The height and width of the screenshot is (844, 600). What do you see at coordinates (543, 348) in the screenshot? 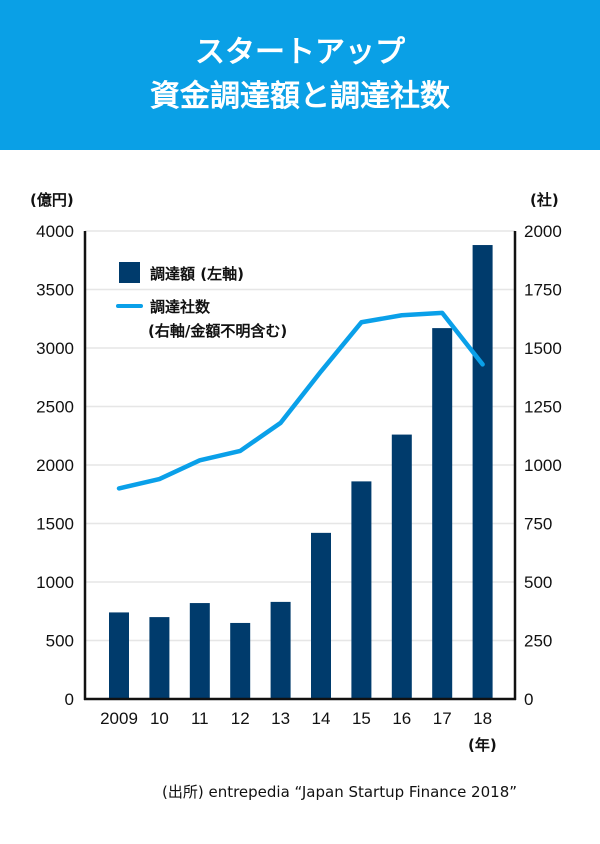
I see `right-tick-label: 1500` at bounding box center [543, 348].